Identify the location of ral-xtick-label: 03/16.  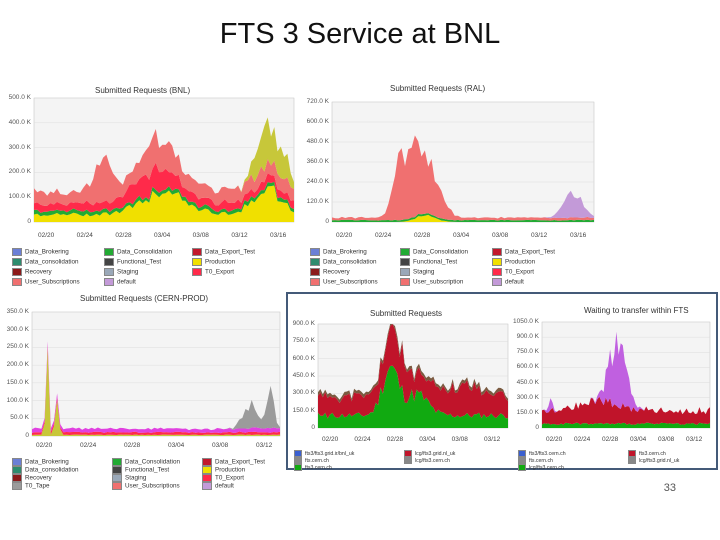
(578, 235).